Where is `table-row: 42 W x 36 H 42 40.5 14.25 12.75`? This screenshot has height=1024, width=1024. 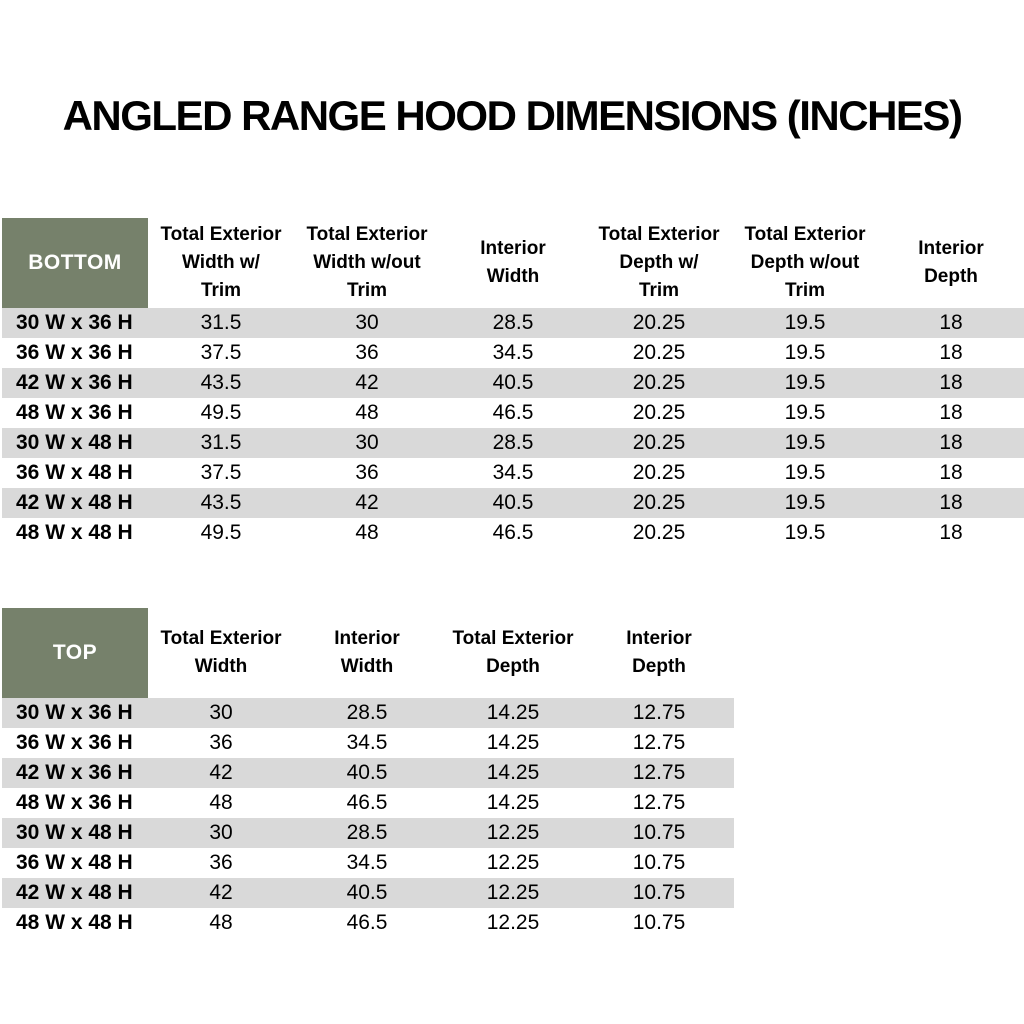
table-row: 42 W x 36 H 42 40.5 14.25 12.75 is located at coordinates (368, 773).